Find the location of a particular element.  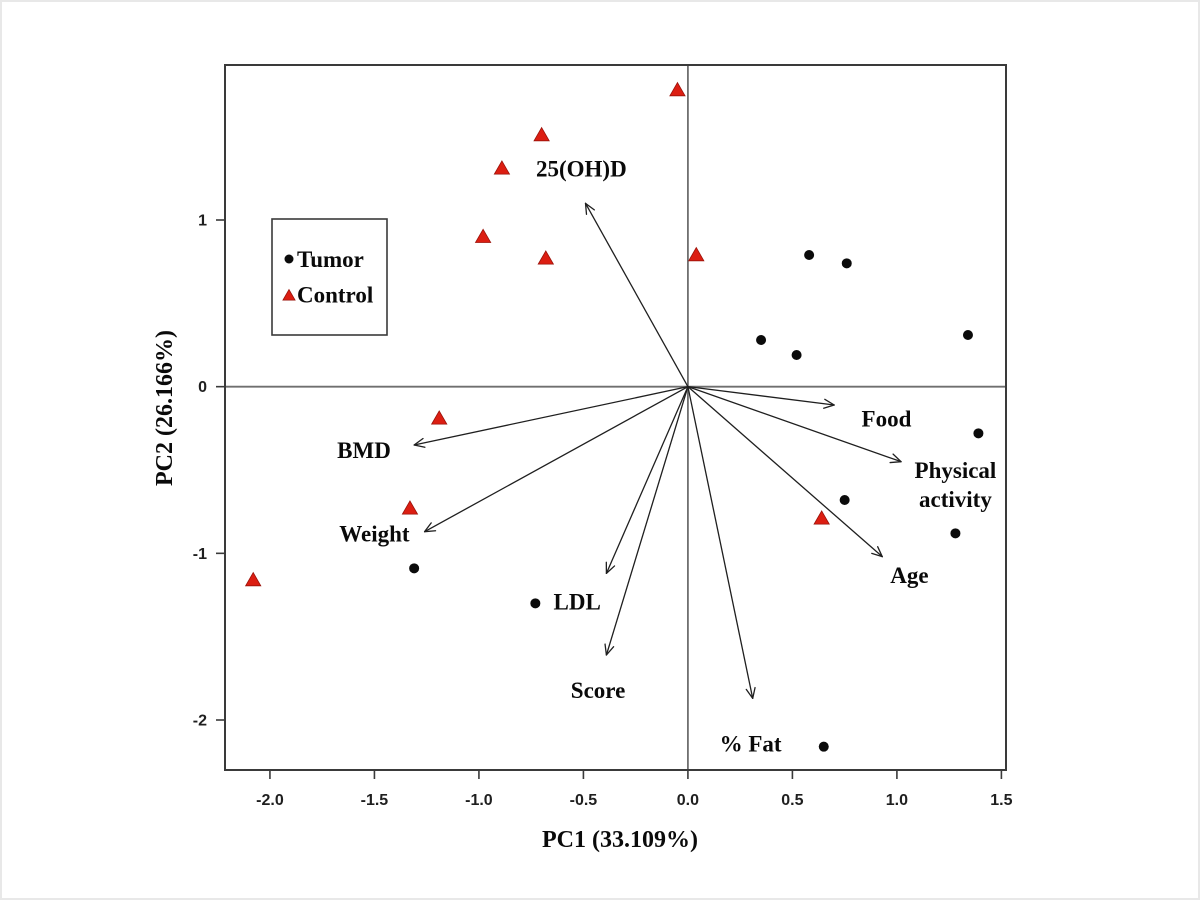

loading-arrow--fat is located at coordinates (721, 543).